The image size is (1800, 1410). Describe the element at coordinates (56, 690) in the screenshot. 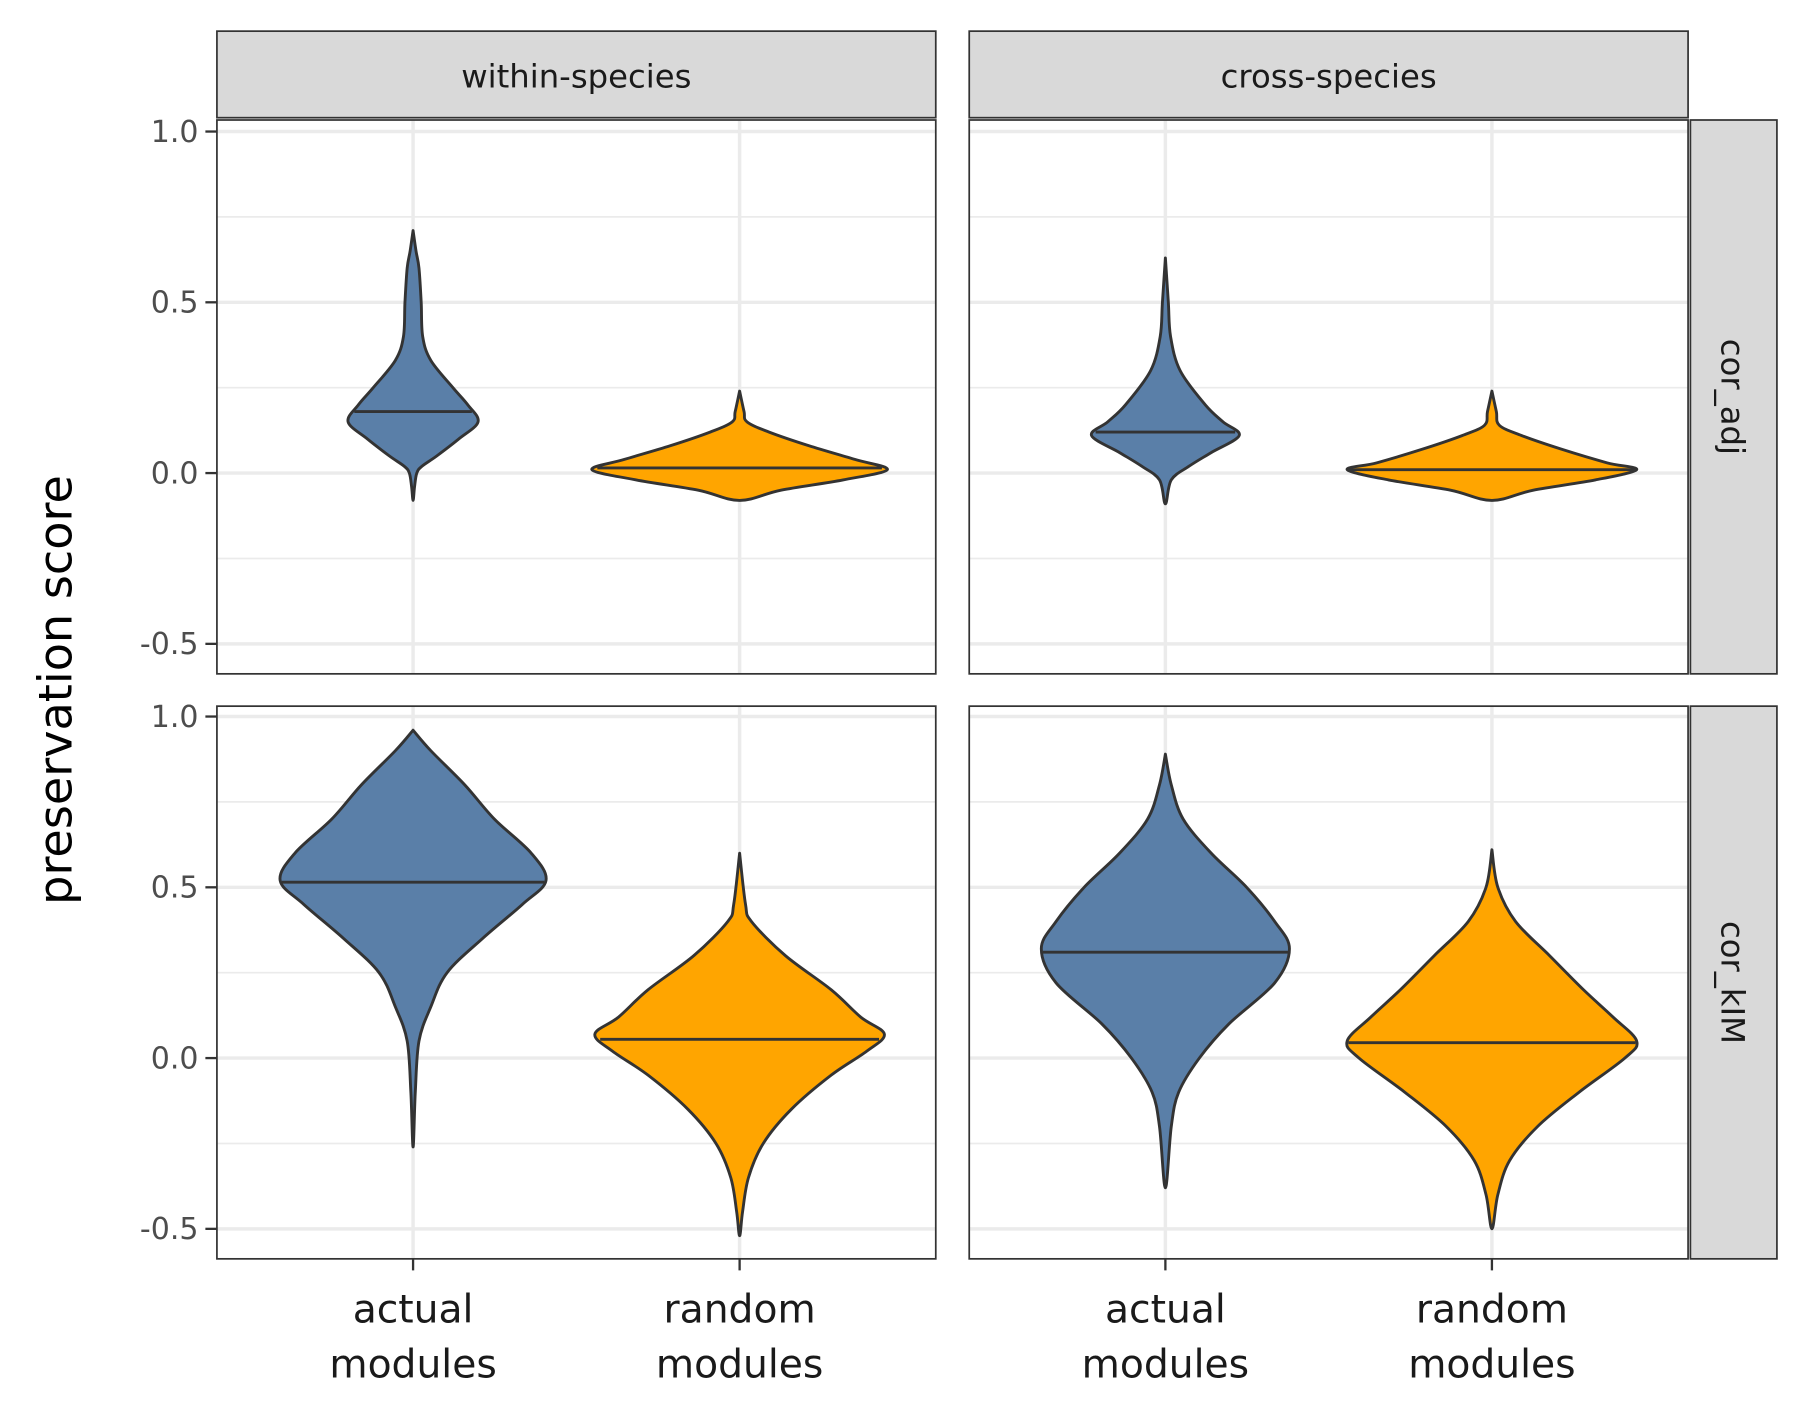

I see `y-axis-label: preservation score` at that location.